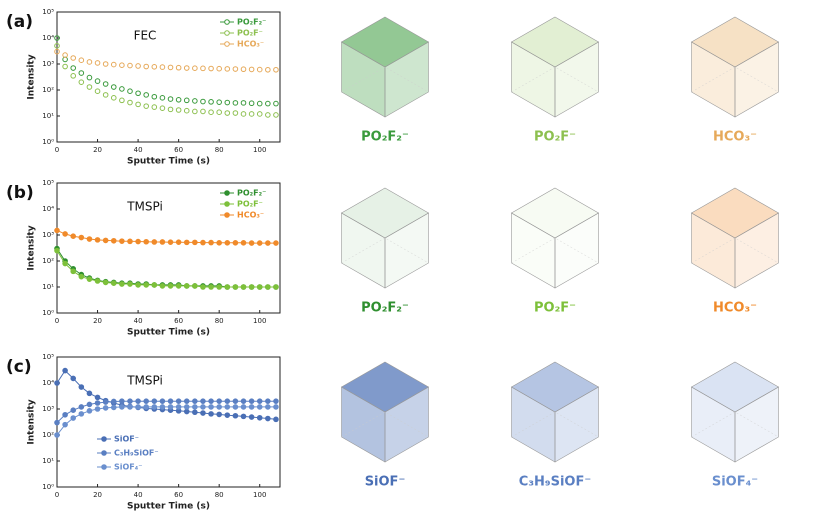 Image resolution: width=831 pixels, height=514 pixels. I want to click on y-tick-label: 10⁵, so click(48, 12).